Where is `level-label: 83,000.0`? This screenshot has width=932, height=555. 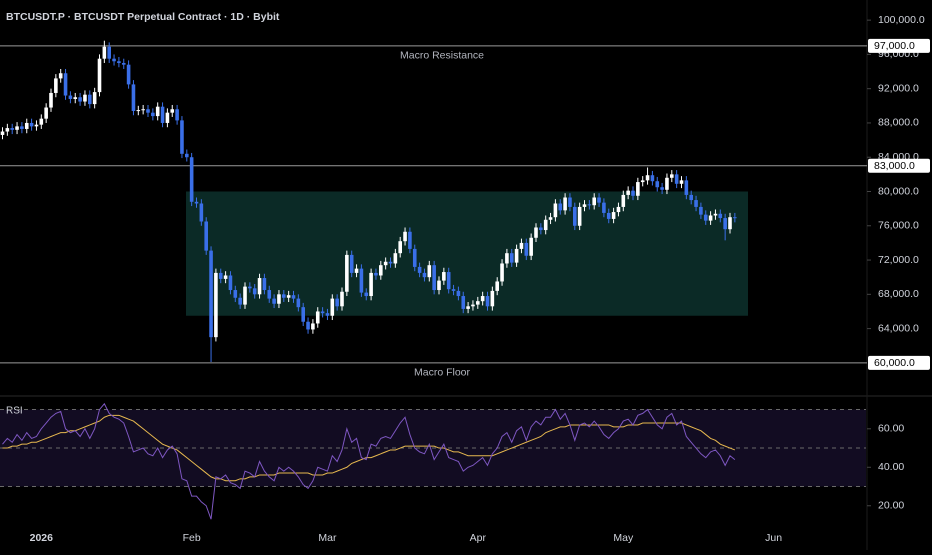 level-label: 83,000.0 is located at coordinates (894, 166).